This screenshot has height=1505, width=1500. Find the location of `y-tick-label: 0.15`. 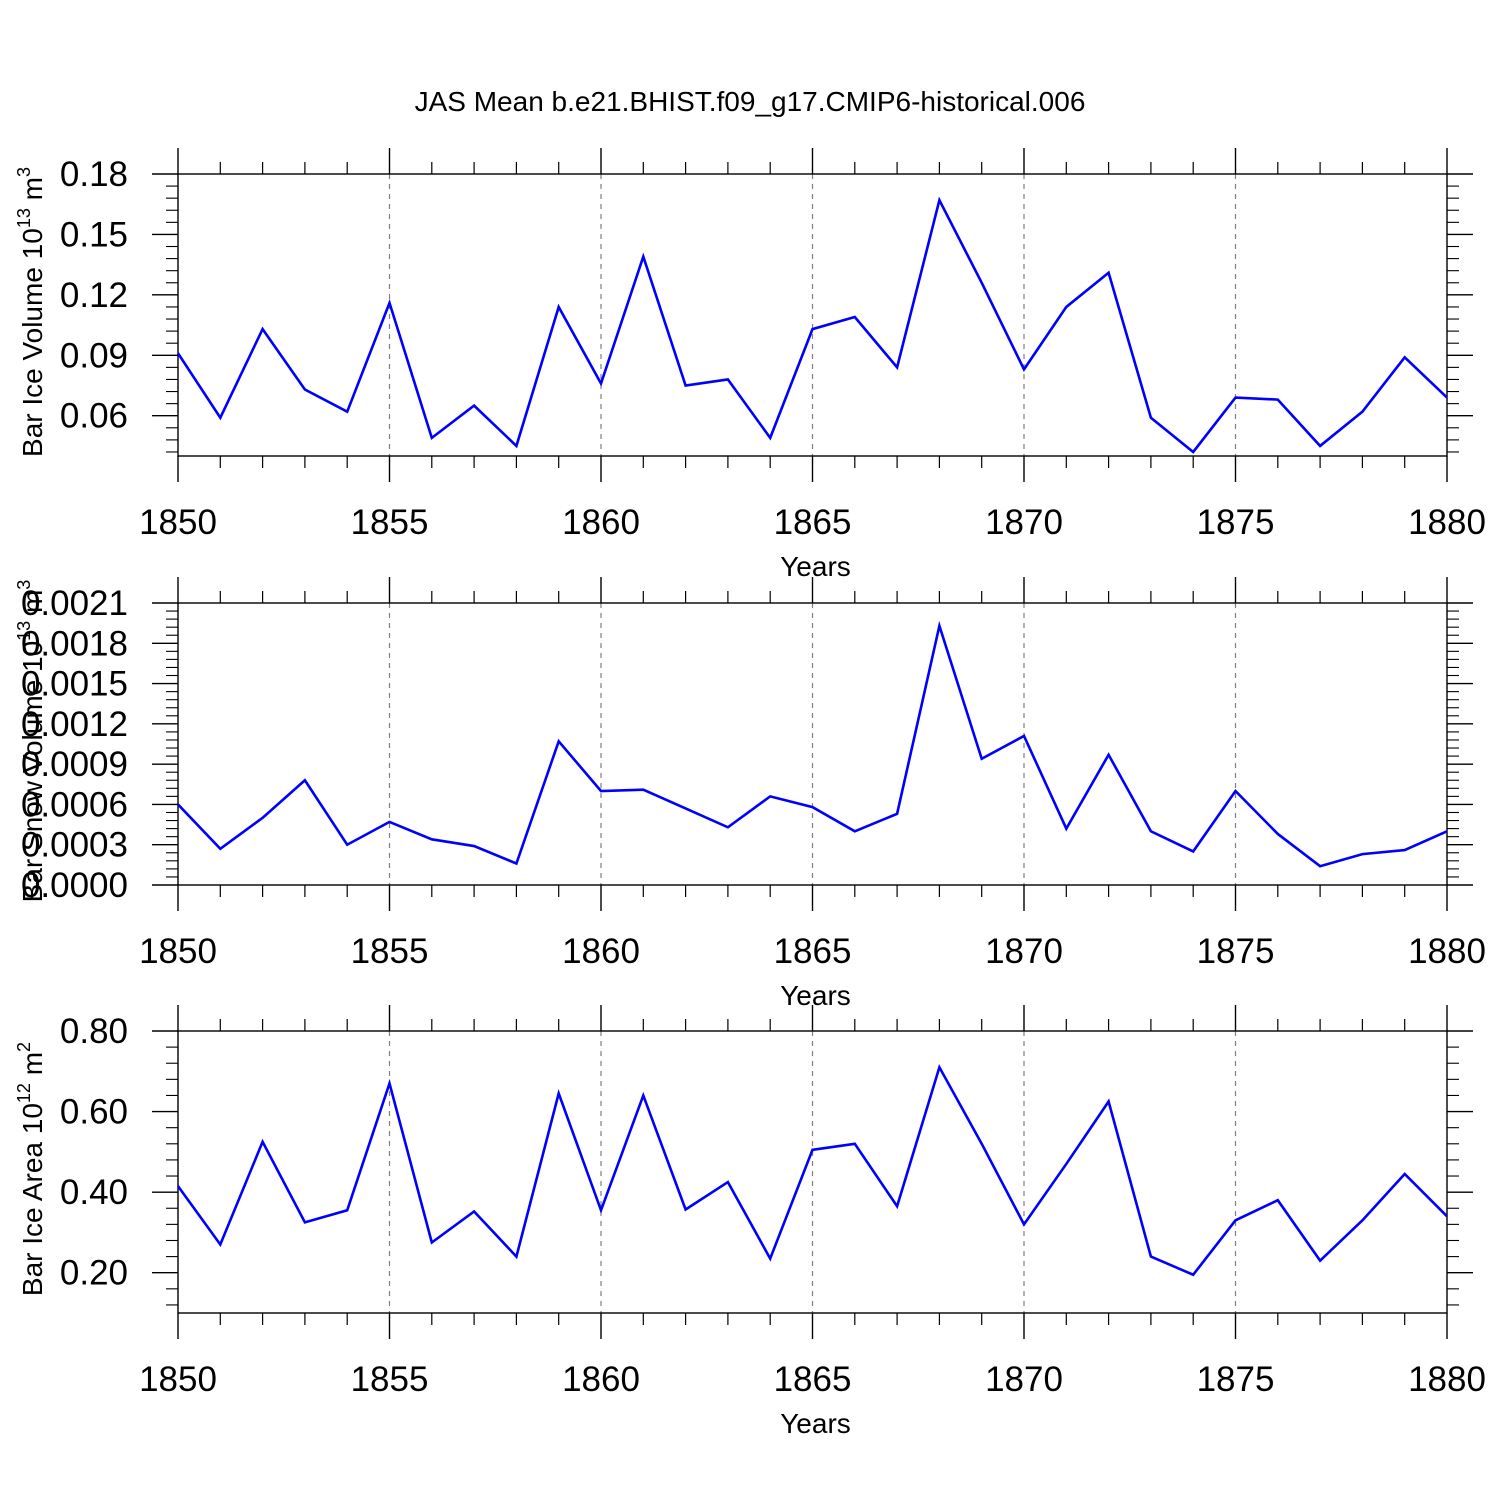

y-tick-label: 0.15 is located at coordinates (94, 234).